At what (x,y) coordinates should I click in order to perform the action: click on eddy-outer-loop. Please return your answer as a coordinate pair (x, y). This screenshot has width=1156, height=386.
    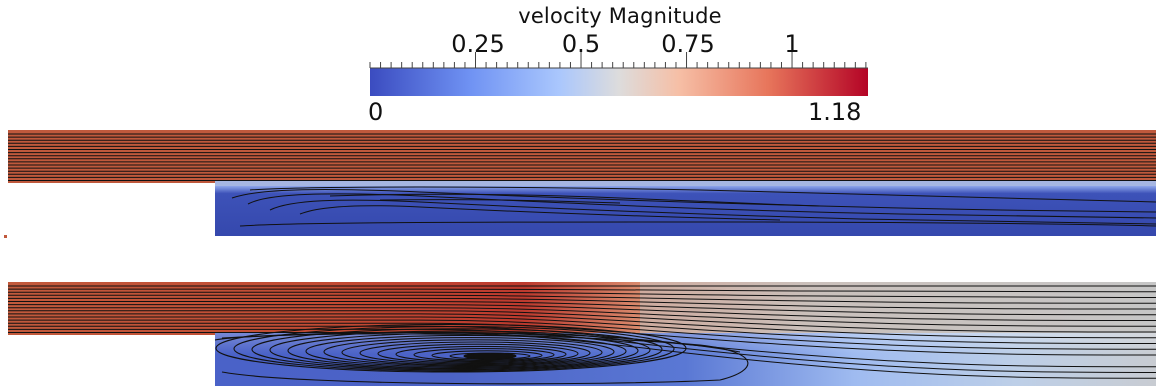
    Looking at the image, I should click on (481, 359).